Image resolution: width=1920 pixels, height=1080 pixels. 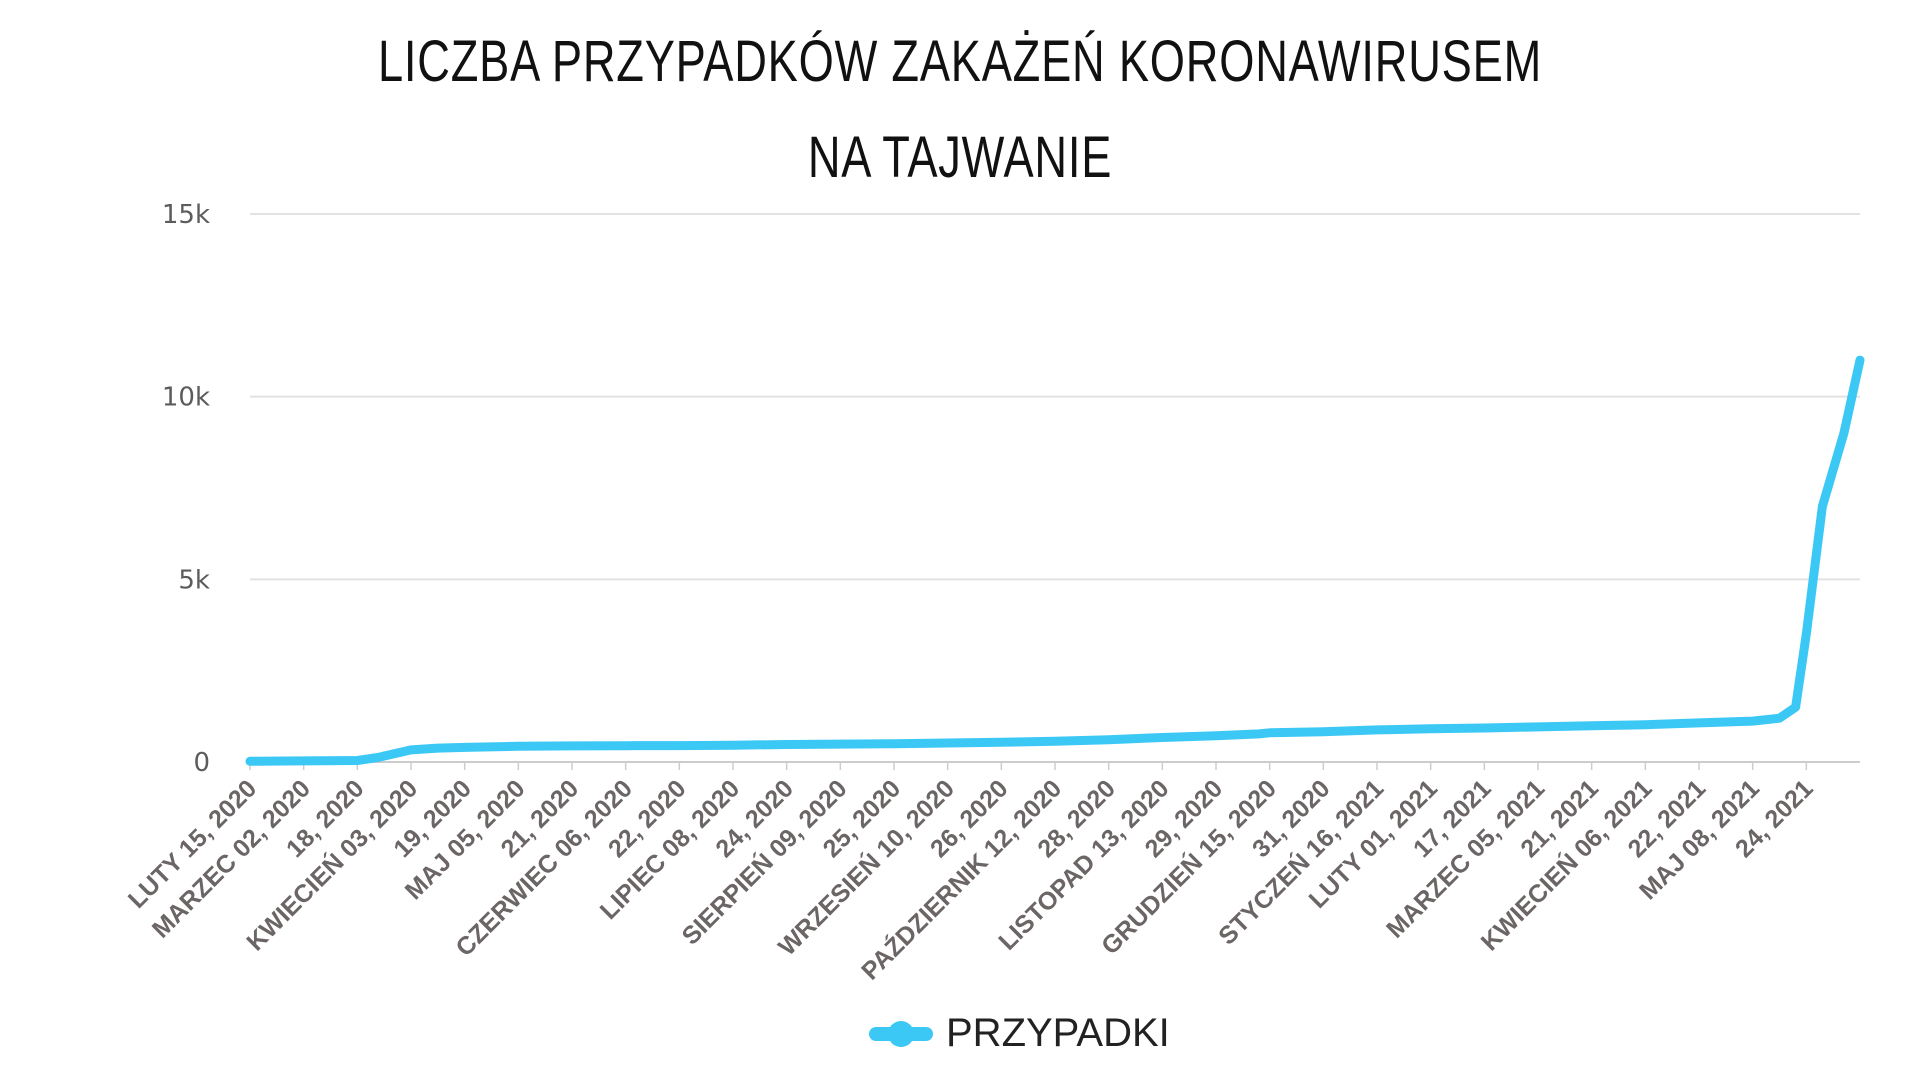 What do you see at coordinates (186, 398) in the screenshot?
I see `y-tick-label: 10k` at bounding box center [186, 398].